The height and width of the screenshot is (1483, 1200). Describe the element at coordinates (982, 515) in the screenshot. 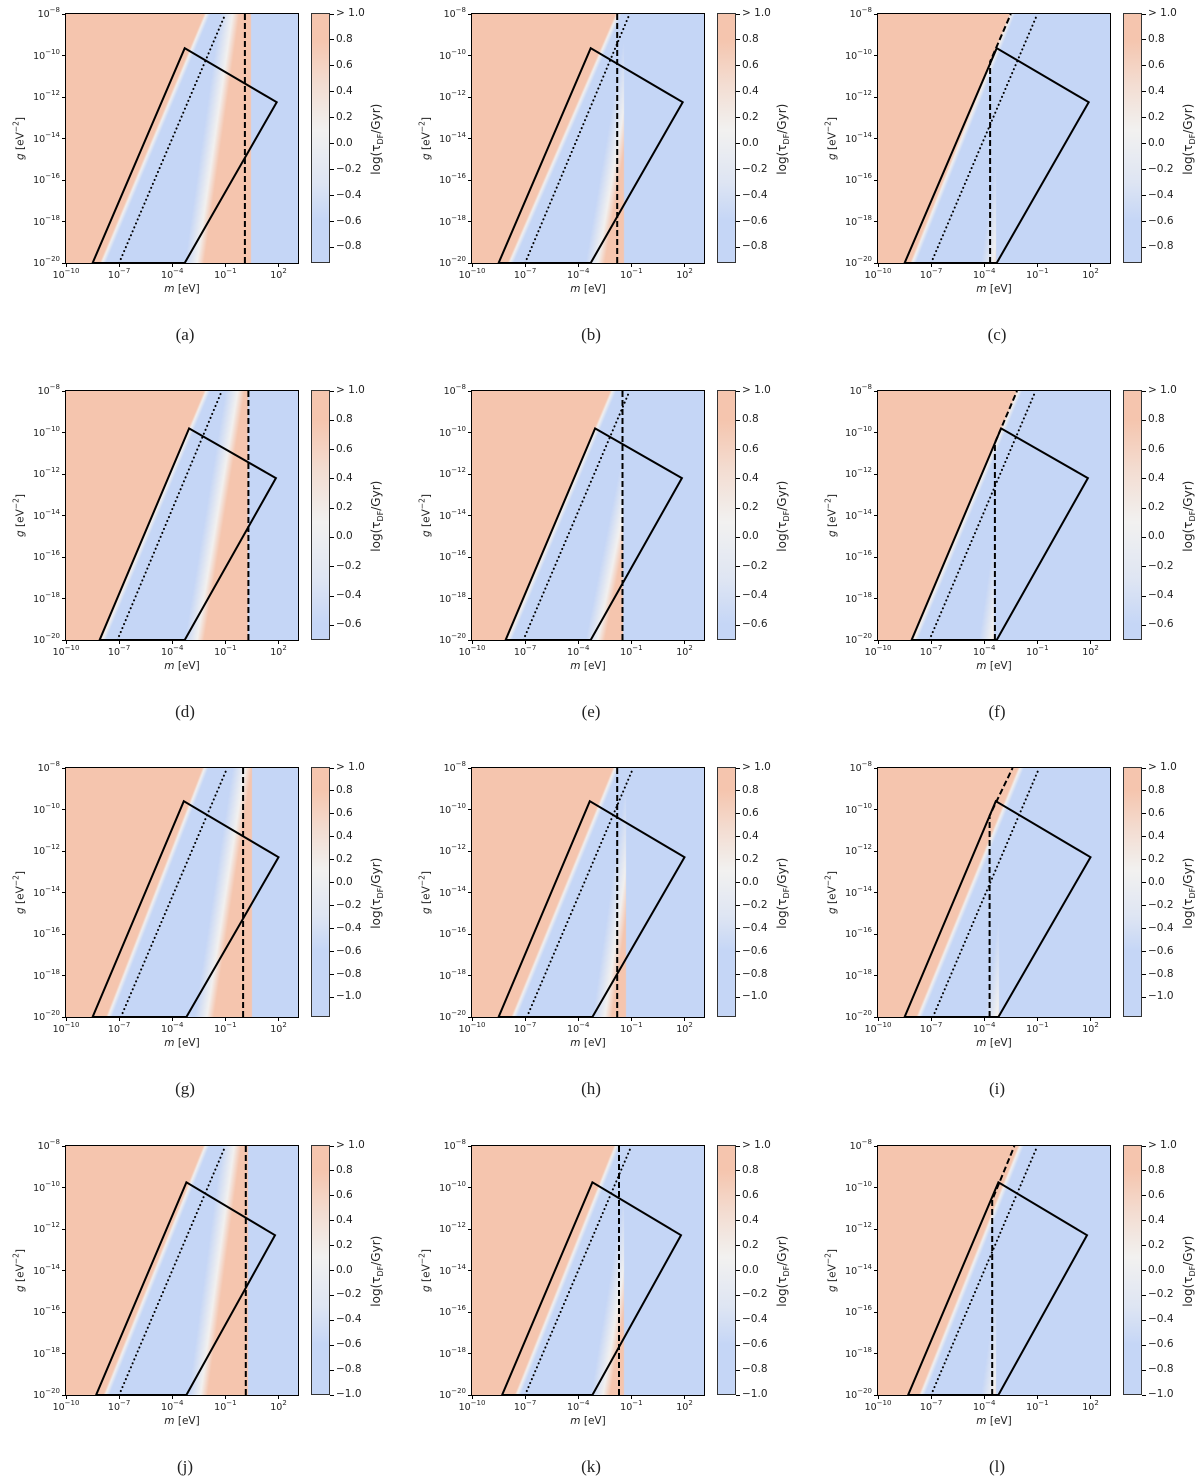

I see `dotted-line` at that location.